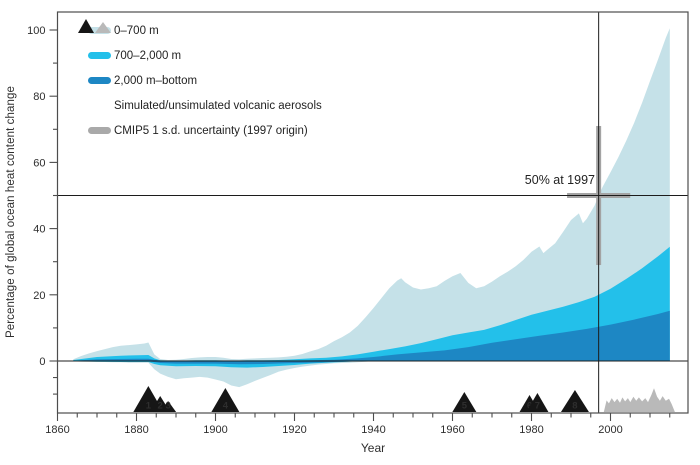 The height and width of the screenshot is (465, 700). I want to click on legend-item-0-700m: 0–700 m, so click(200, 30).